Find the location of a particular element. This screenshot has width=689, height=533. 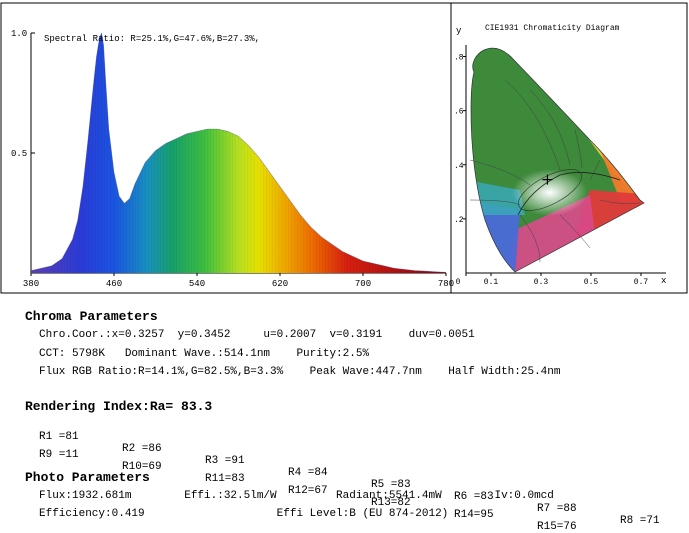

r-value: R4 =84 is located at coordinates (308, 473).